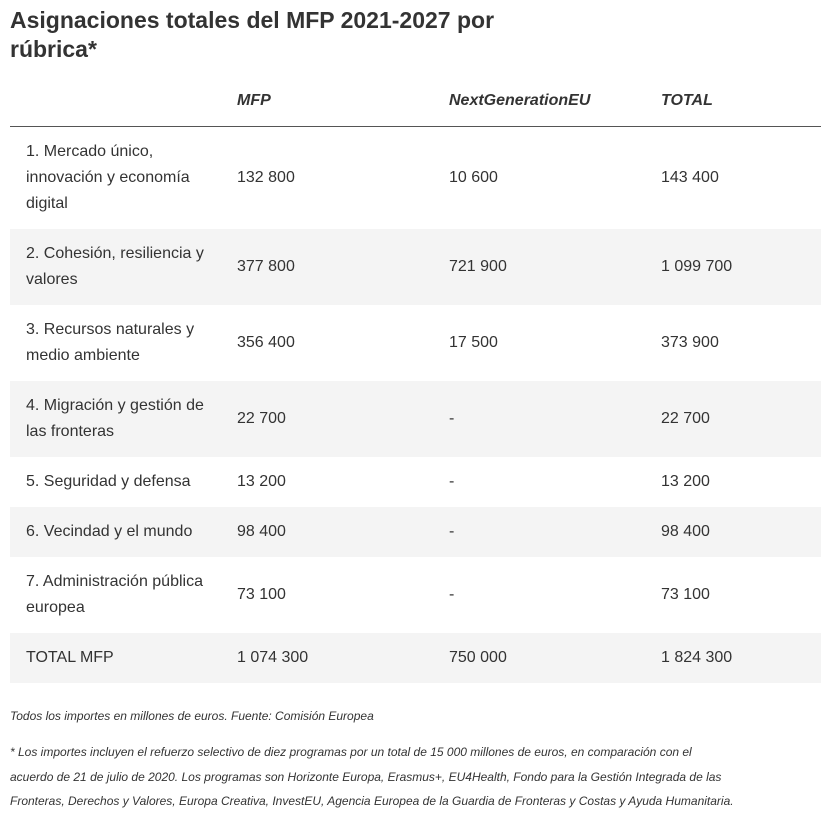  I want to click on table-total-row: TOTAL MFP 1 074 300 750 000 1 824 300, so click(415, 658).